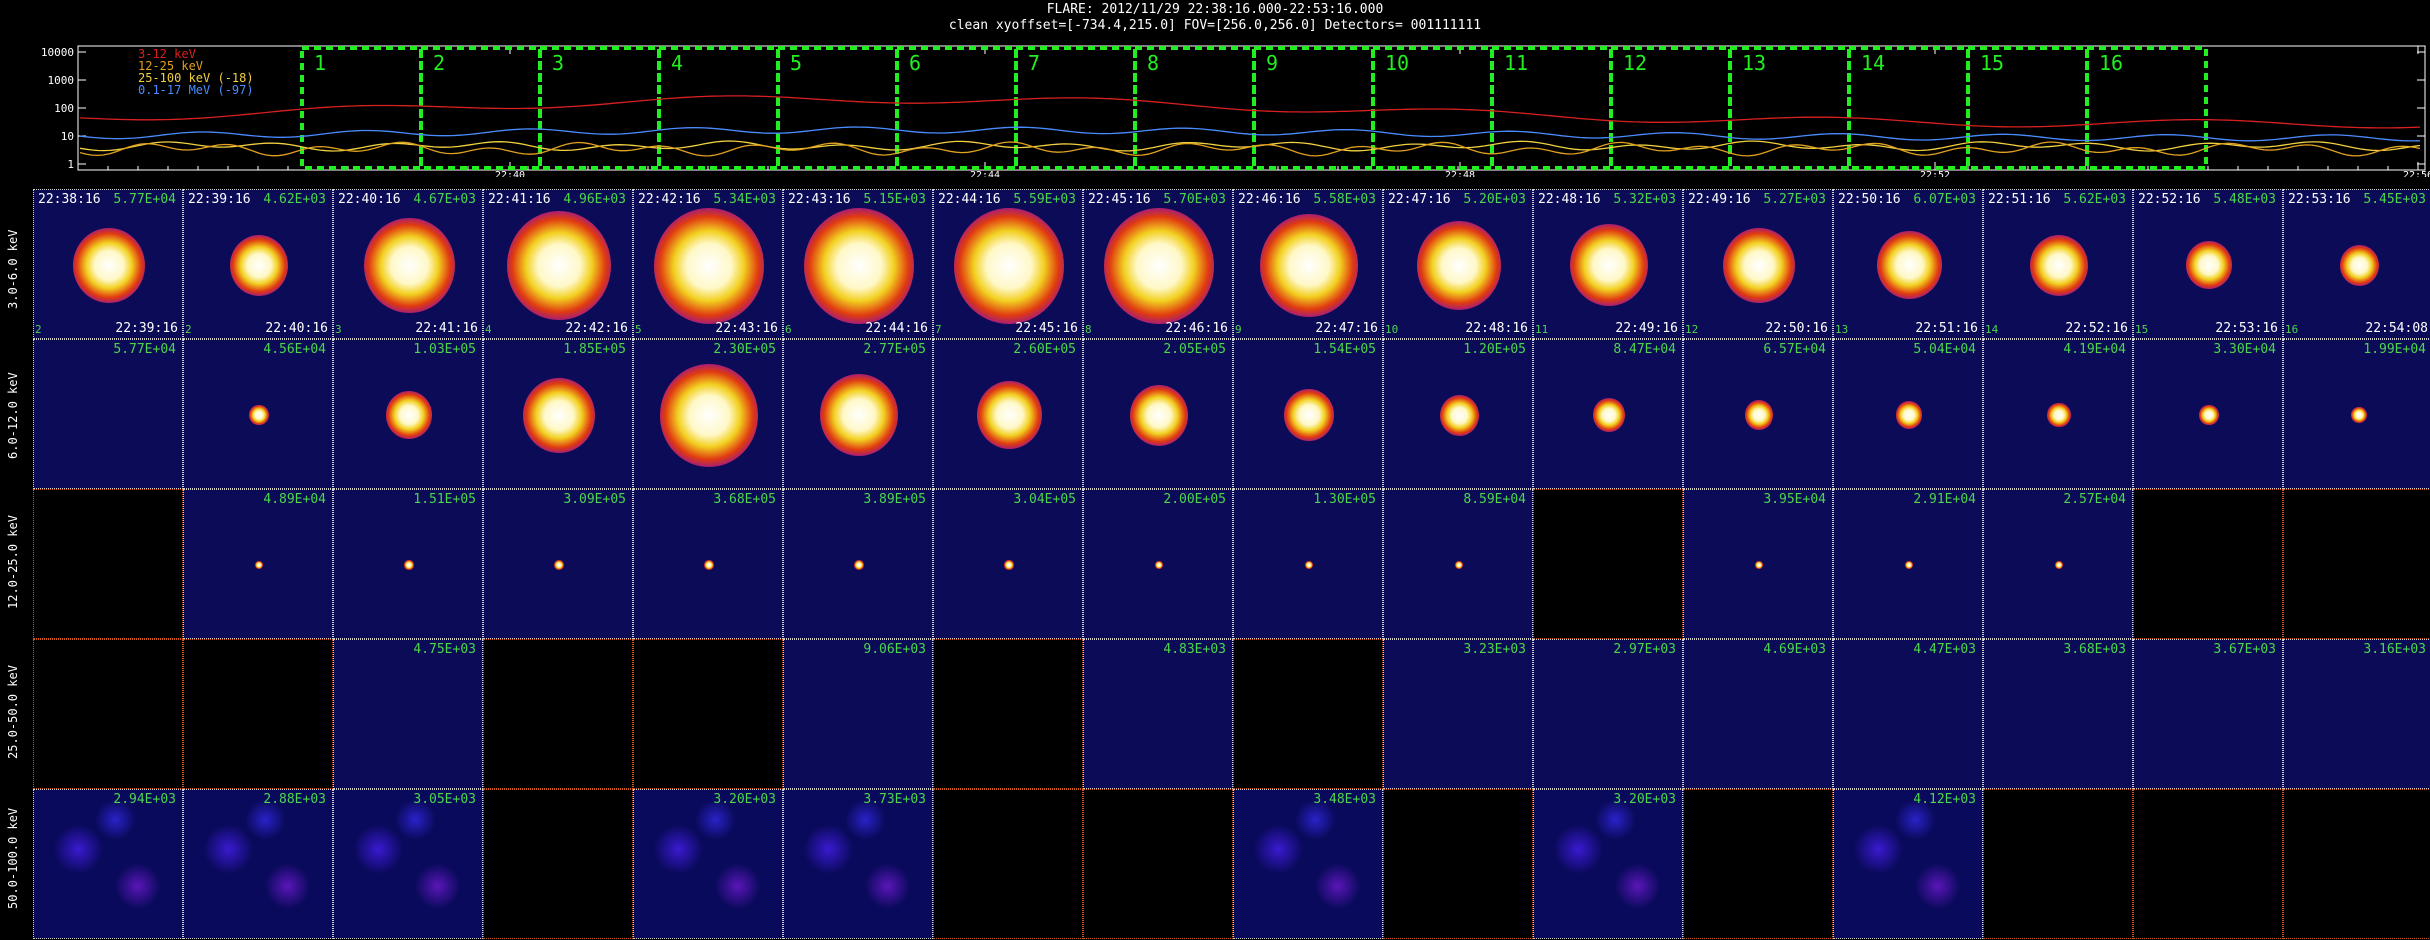  I want to click on count-label: 4.69E+03, so click(1794, 649).